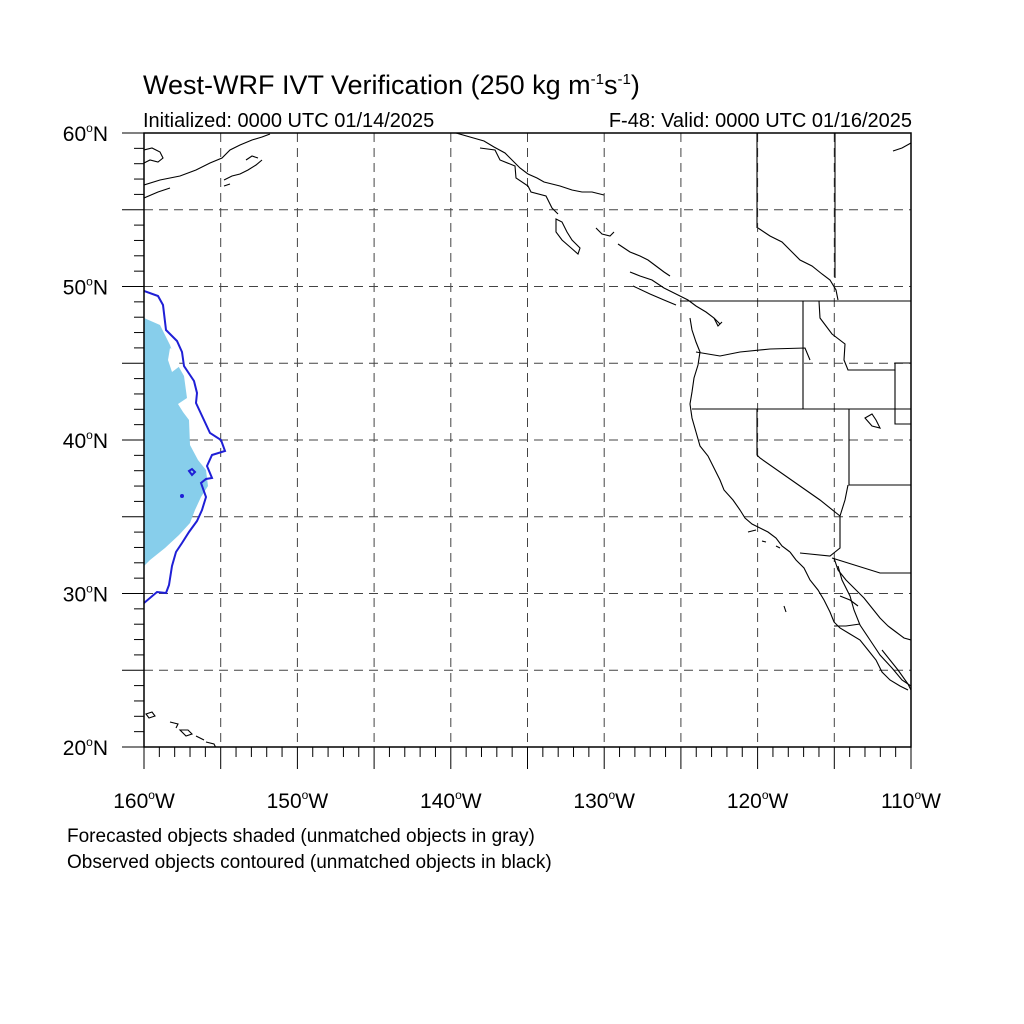 The image size is (1024, 1024). I want to click on lat-label: 40oN, so click(85, 440).